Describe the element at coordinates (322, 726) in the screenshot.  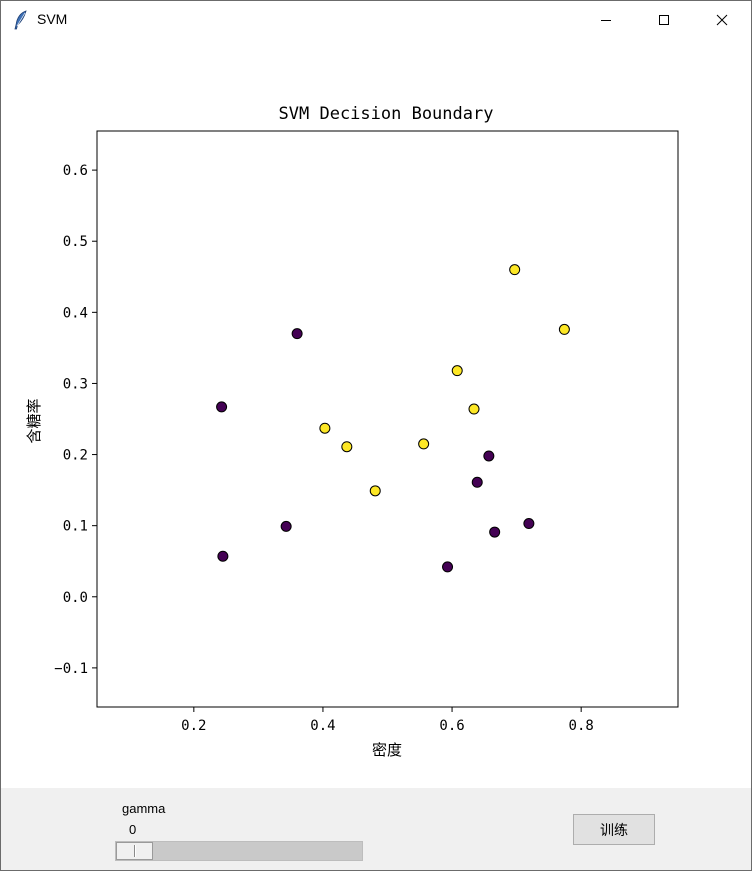
I see `x-tick-label: 0.4` at that location.